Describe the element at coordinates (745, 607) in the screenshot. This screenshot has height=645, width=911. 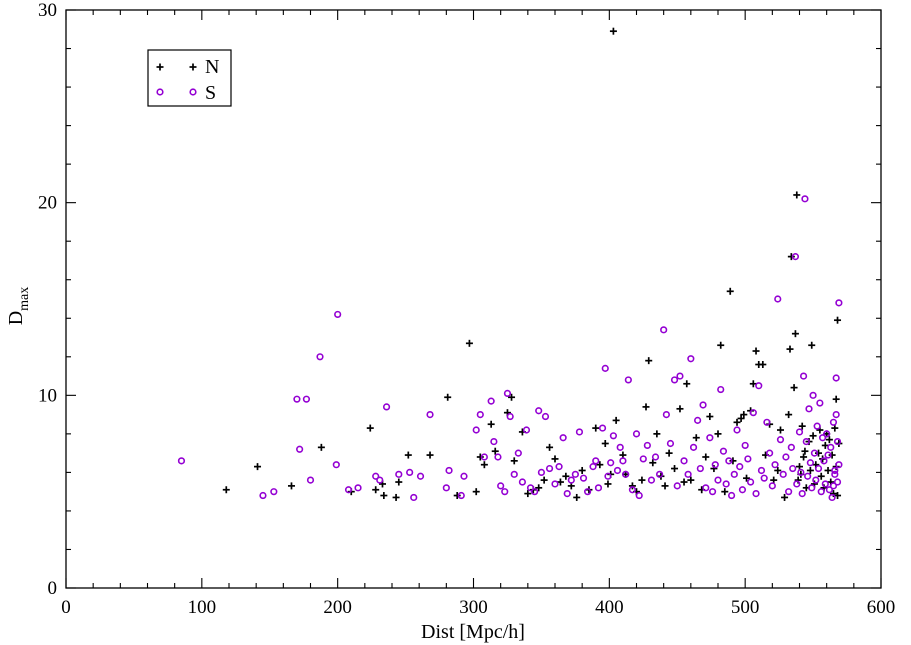
I see `x-tick-label: 500` at that location.